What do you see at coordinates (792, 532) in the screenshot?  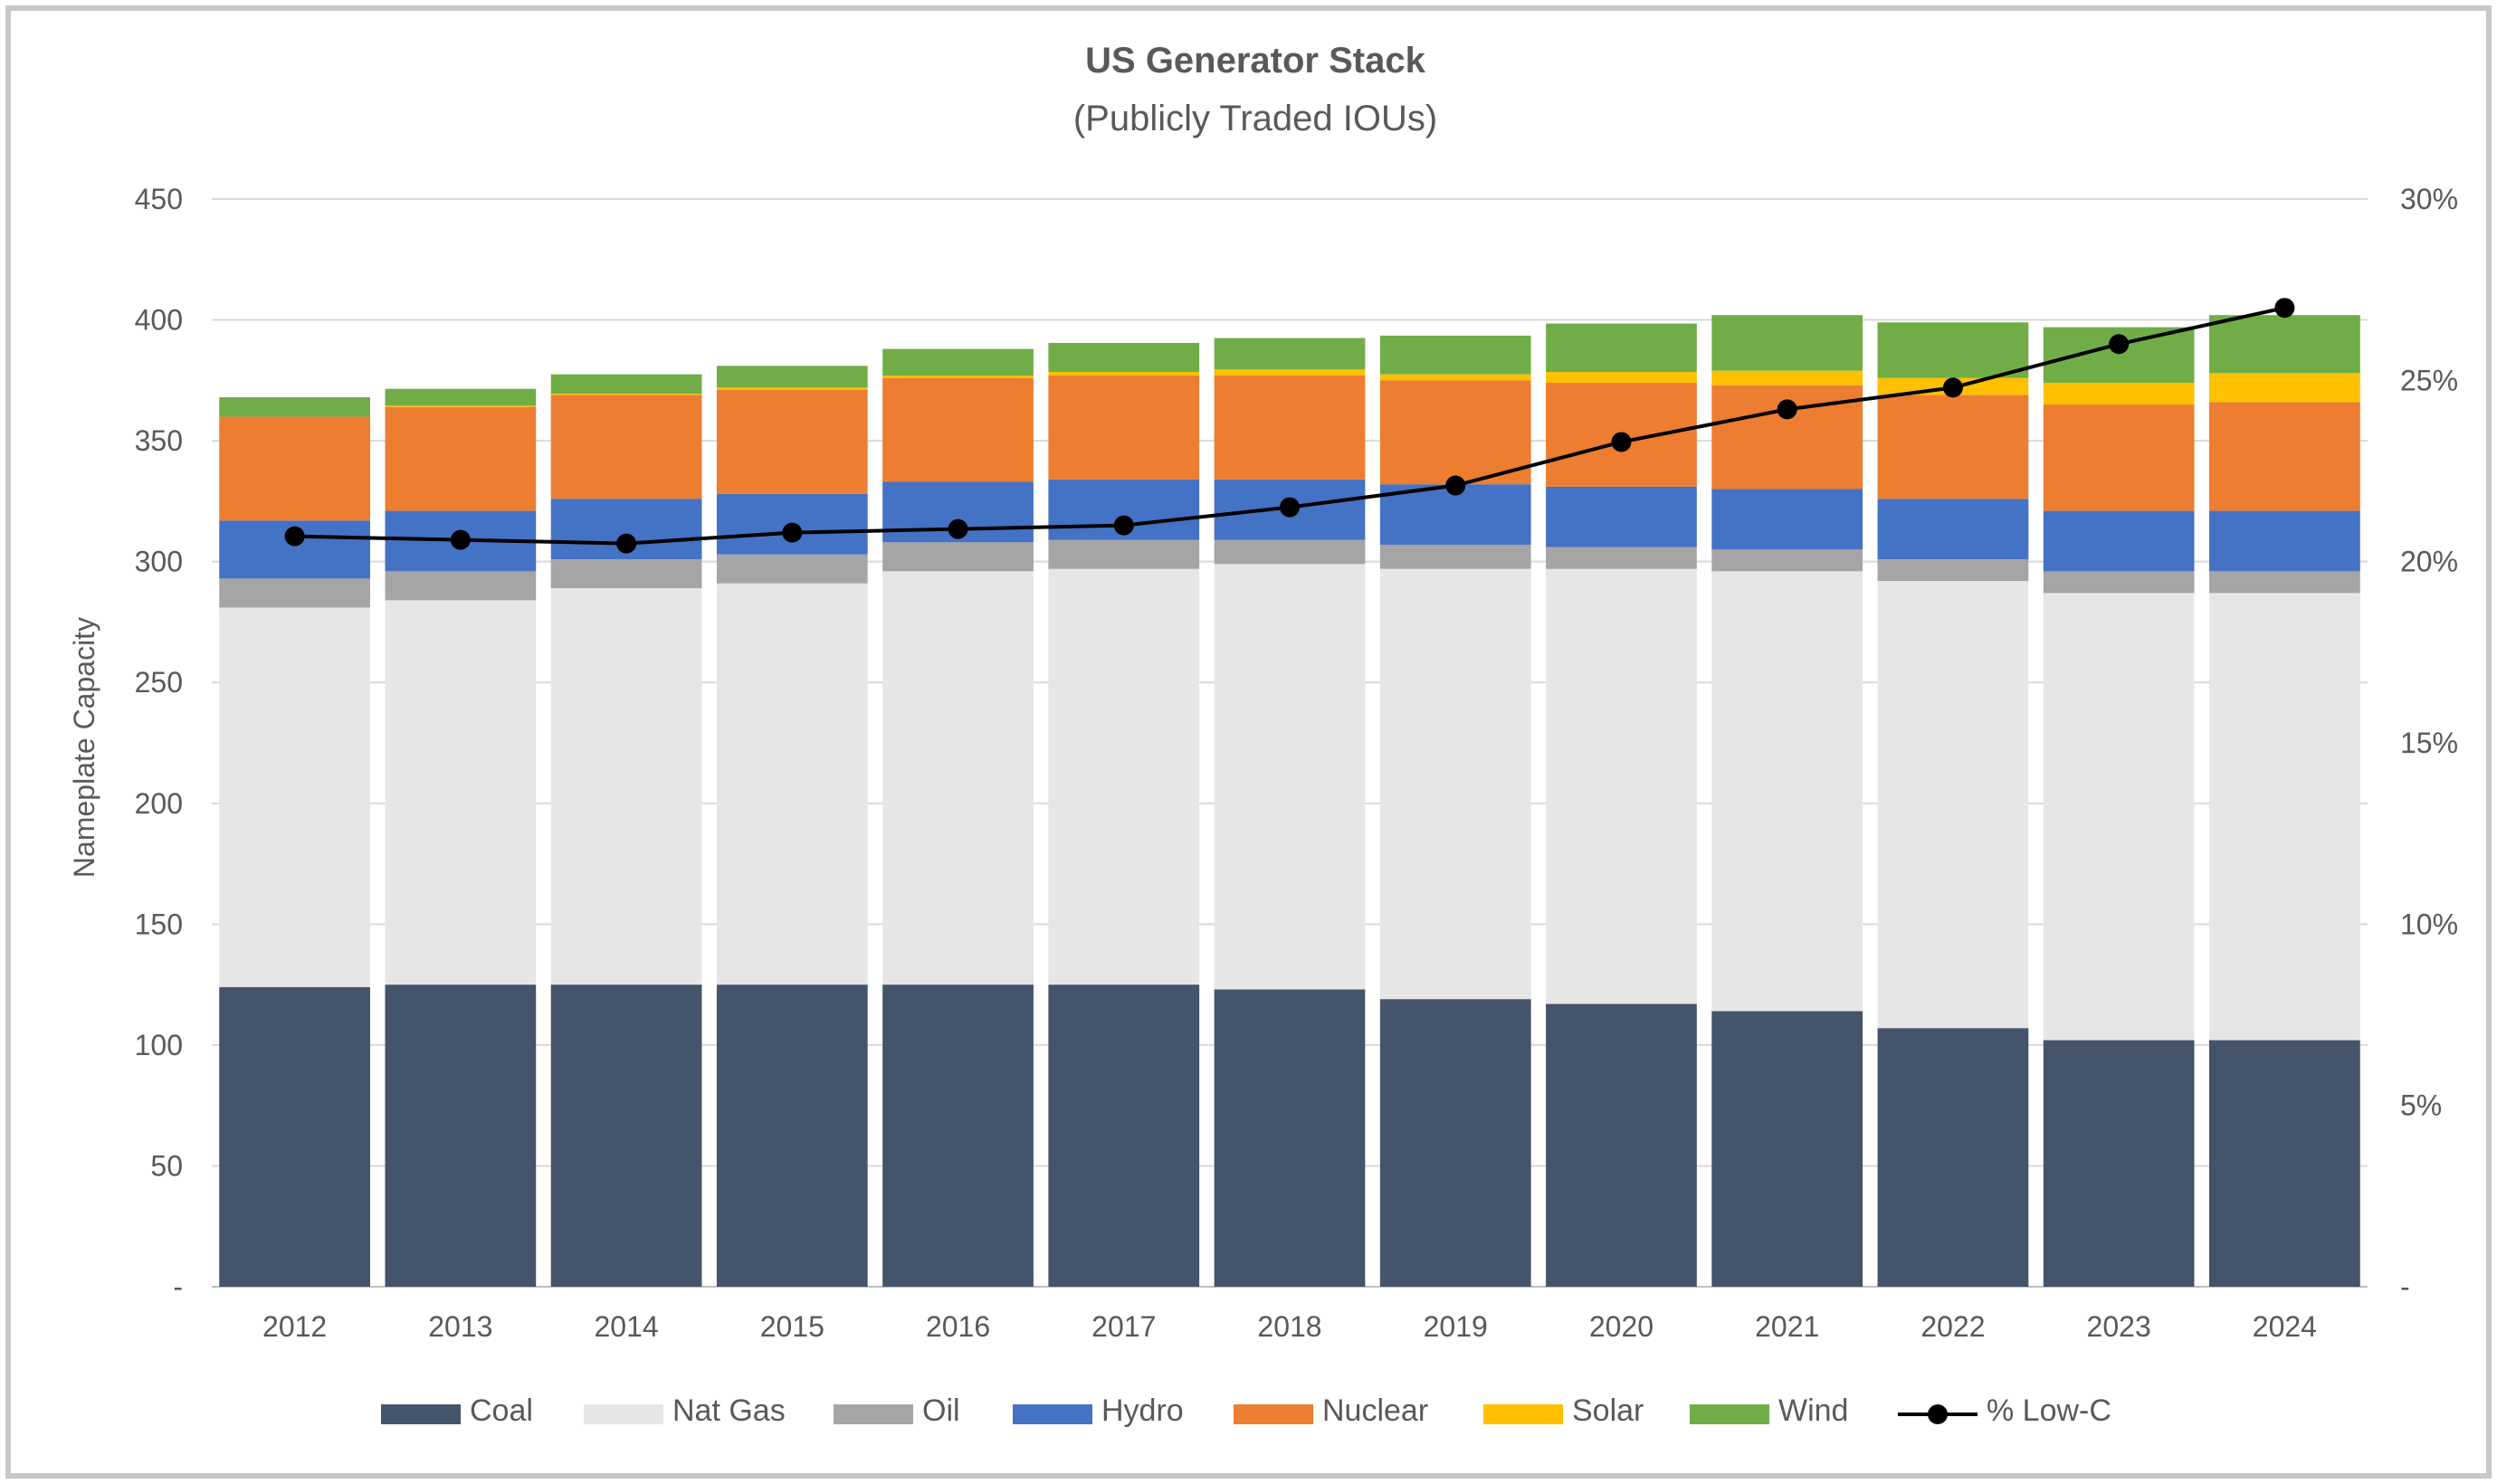 I see `line-low-c-point-2015` at bounding box center [792, 532].